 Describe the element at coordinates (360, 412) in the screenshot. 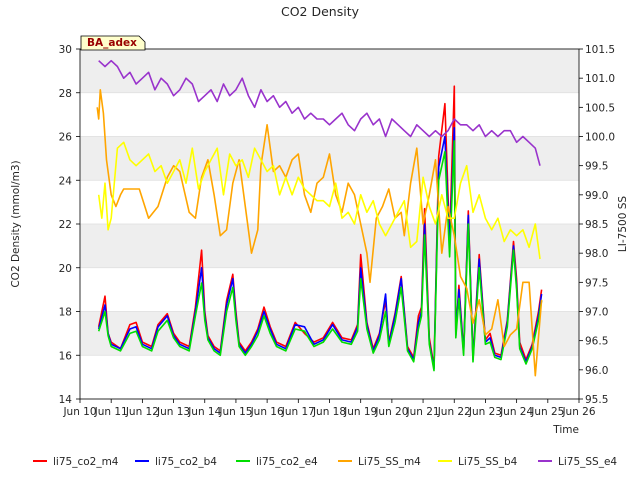

I see `x-tick-label: Jun 19` at that location.